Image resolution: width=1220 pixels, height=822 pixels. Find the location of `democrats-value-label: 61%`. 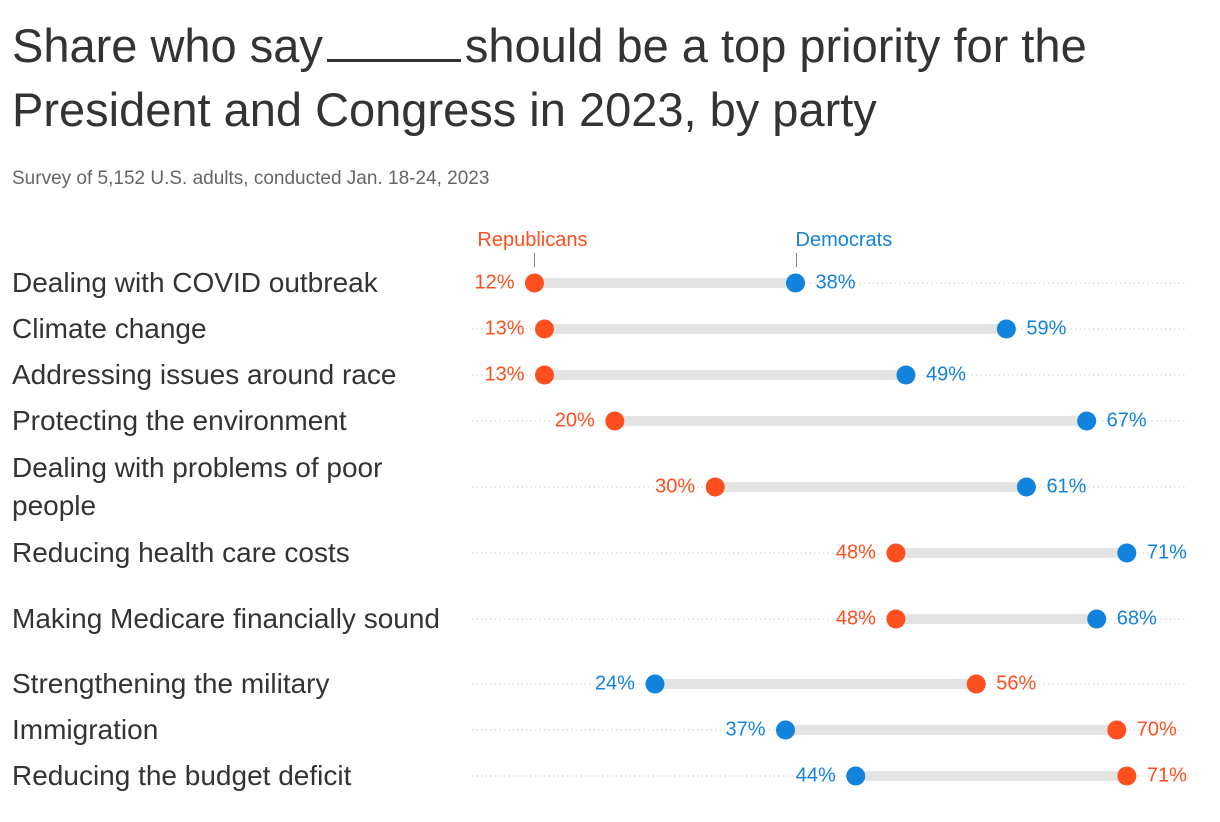

democrats-value-label: 61% is located at coordinates (1066, 486).